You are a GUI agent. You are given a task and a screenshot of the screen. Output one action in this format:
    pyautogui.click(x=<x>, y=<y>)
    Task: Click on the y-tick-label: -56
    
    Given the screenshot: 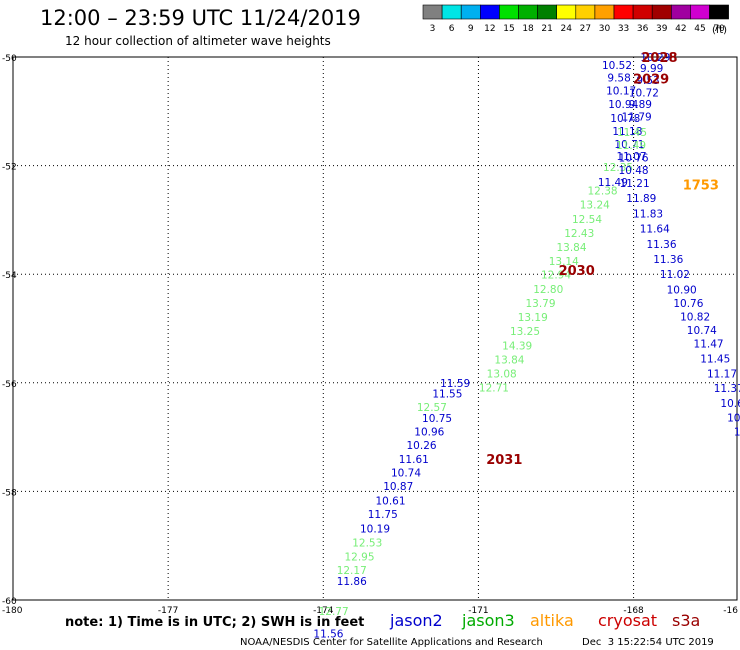 What is the action you would take?
    pyautogui.click(x=9, y=385)
    